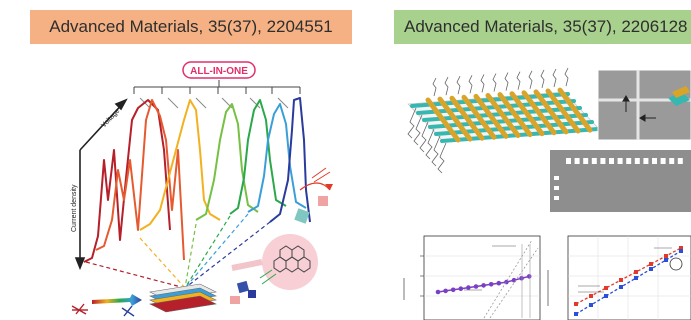 This screenshot has height=320, width=691. I want to click on curve-green, so click(258, 157).